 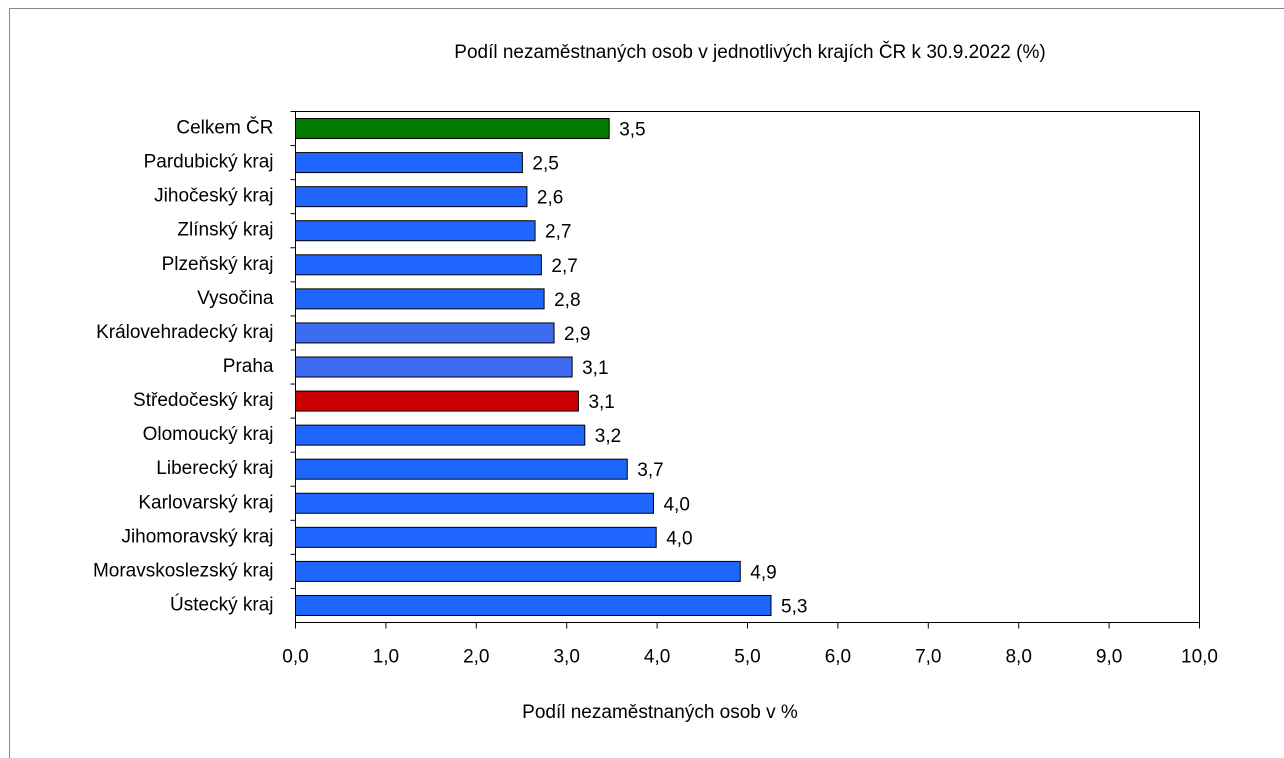 I want to click on y-tick-label: Jihomoravský kraj, so click(x=197, y=536).